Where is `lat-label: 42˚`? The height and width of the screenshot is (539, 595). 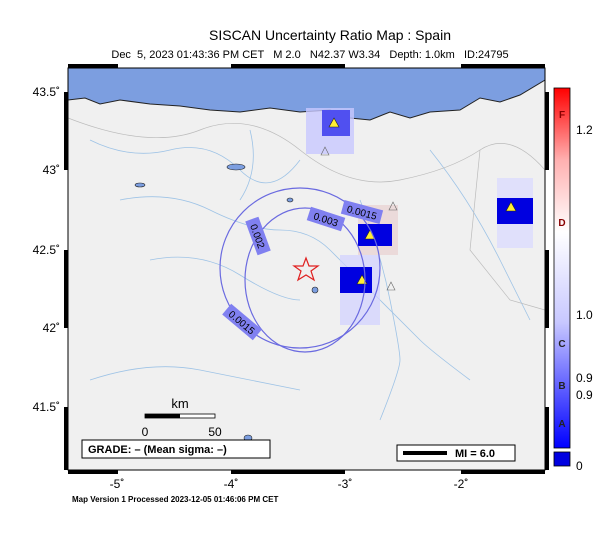 lat-label: 42˚ is located at coordinates (51, 328).